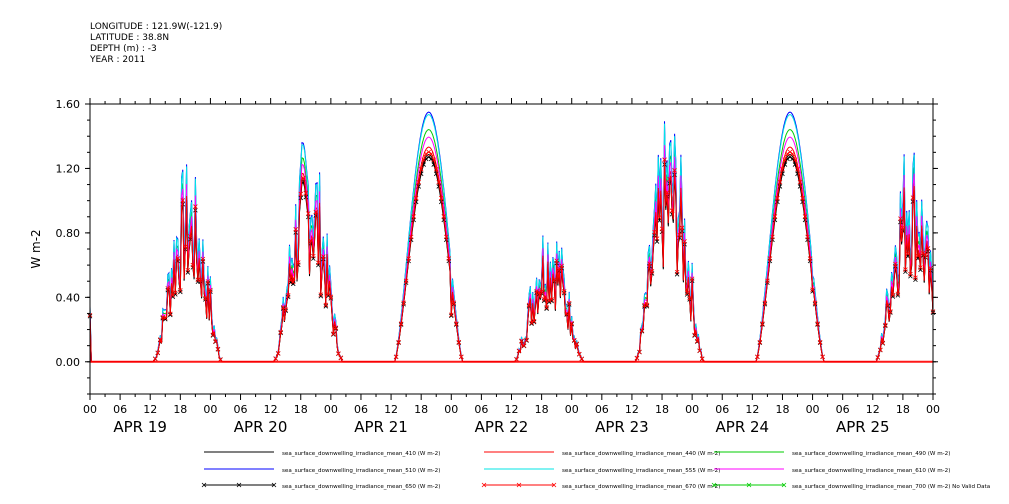 The width and height of the screenshot is (1009, 504). Describe the element at coordinates (118, 60) in the screenshot. I see `year-label: YEAR : 2011` at that location.